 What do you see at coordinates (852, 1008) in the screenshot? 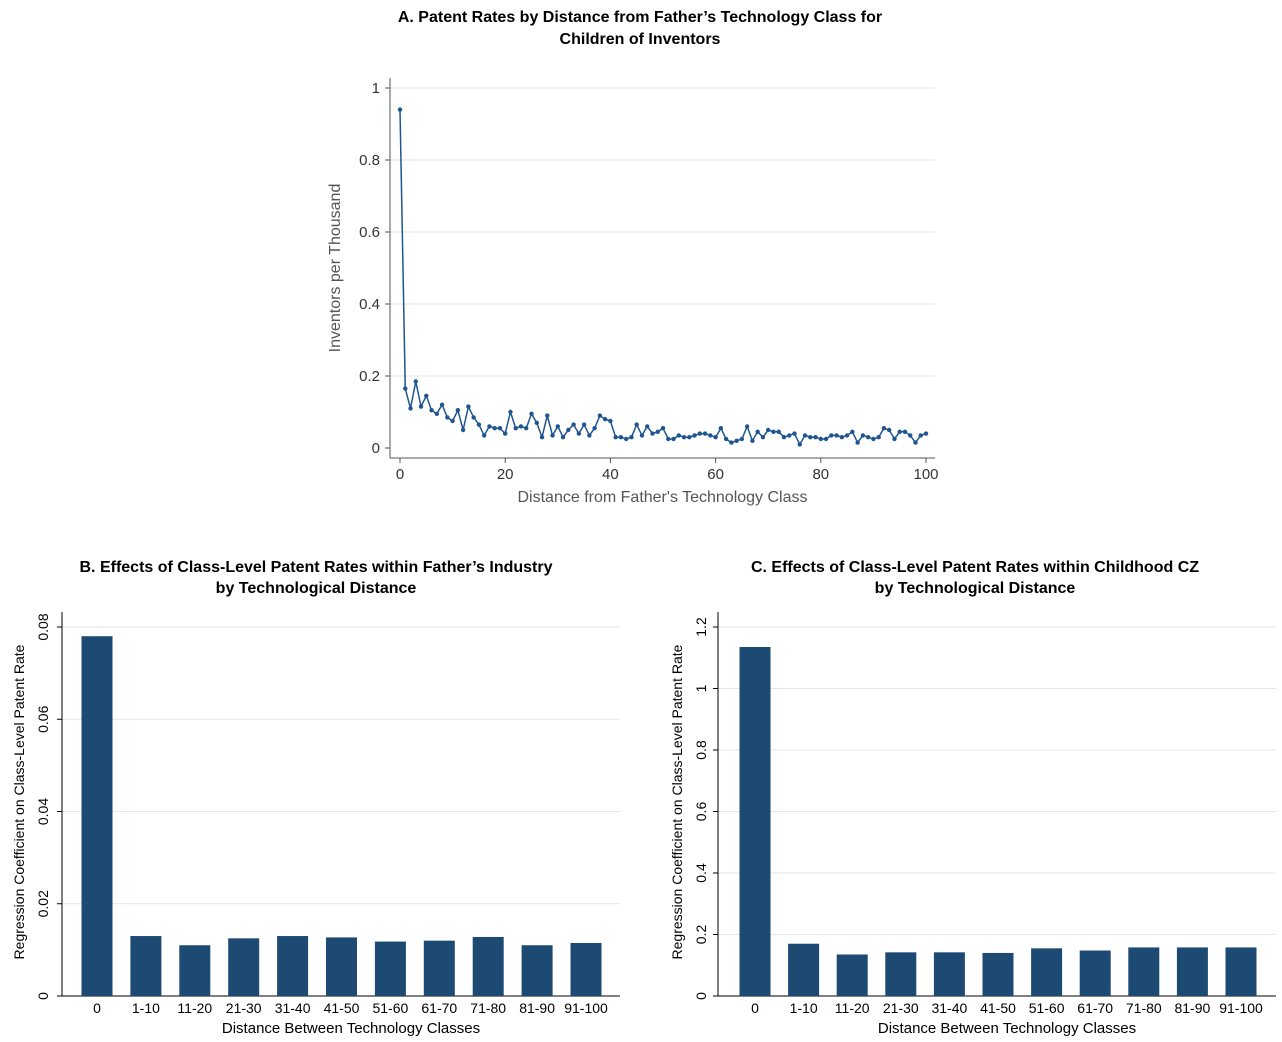
I see `x-tick-label: 11-20` at bounding box center [852, 1008].